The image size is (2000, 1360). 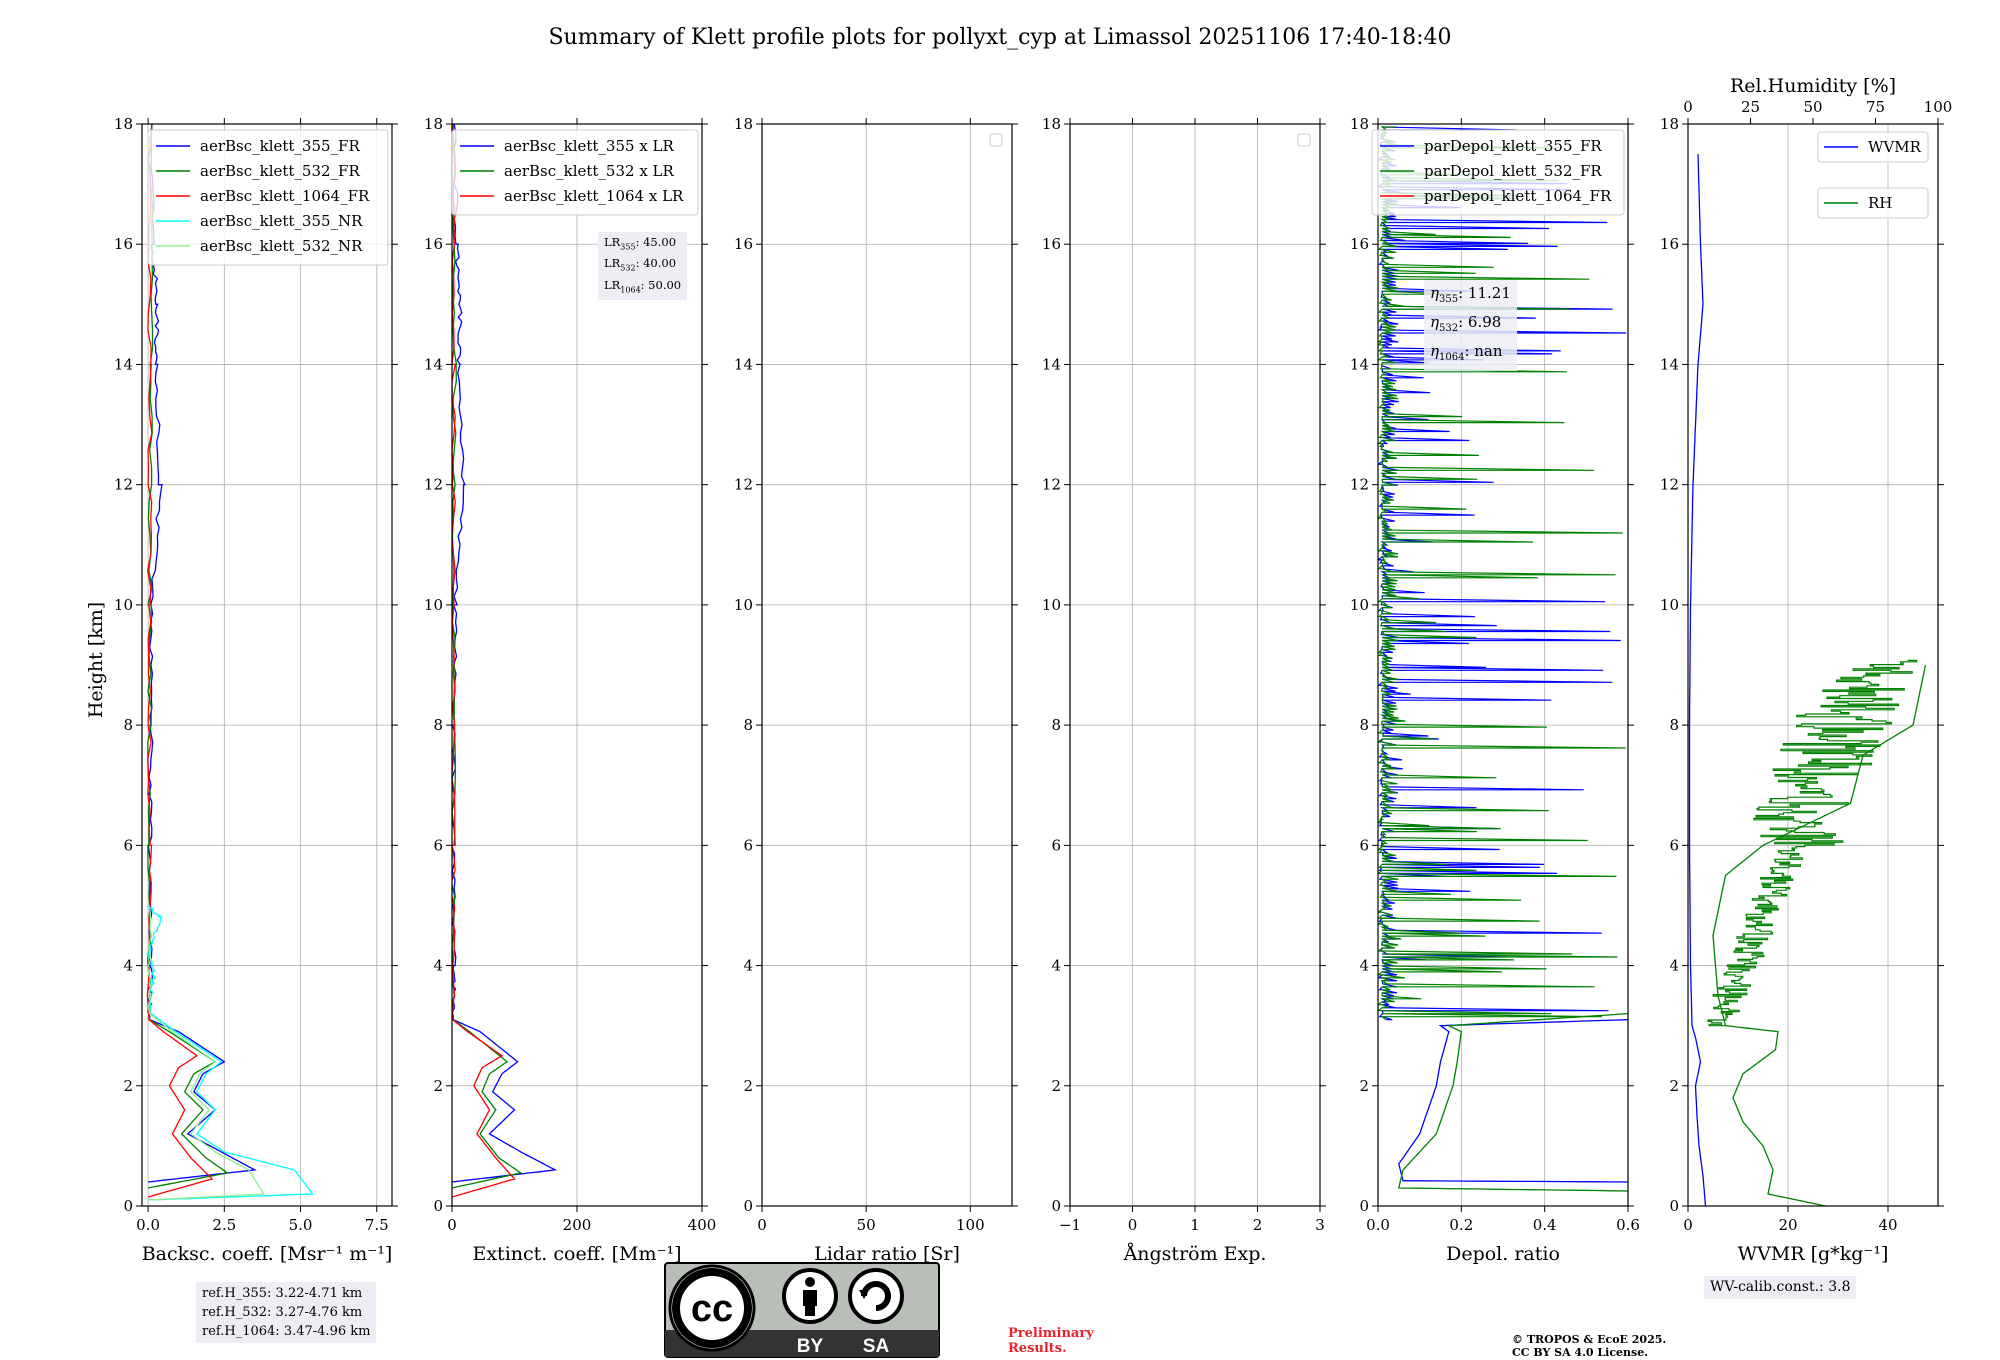 I want to click on x-axis-label: Ångström Exp., so click(x=1195, y=1254).